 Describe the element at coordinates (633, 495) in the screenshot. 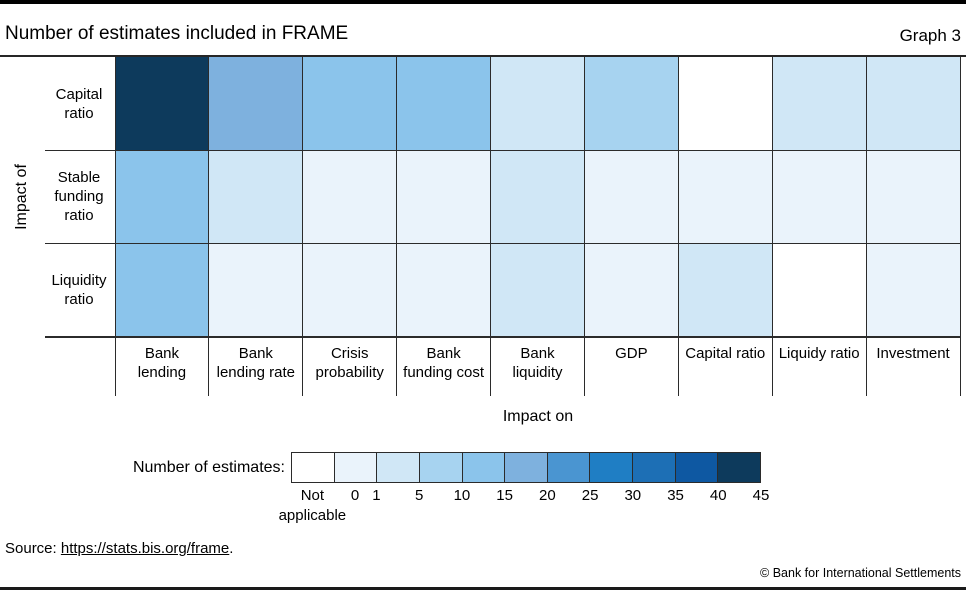

I see `legend-value-label: 30` at that location.